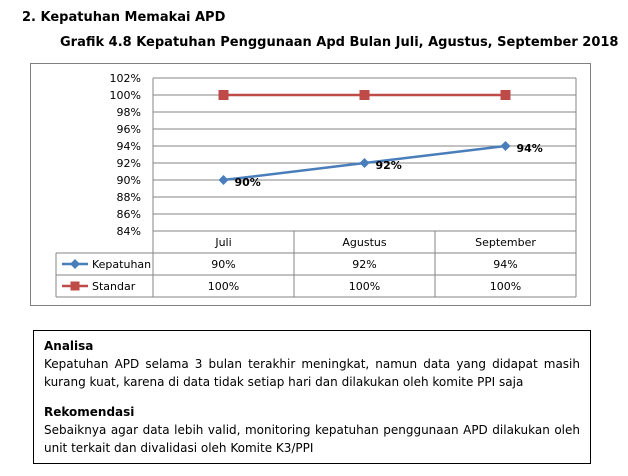  What do you see at coordinates (389, 165) in the screenshot?
I see `data-label: 92%` at bounding box center [389, 165].